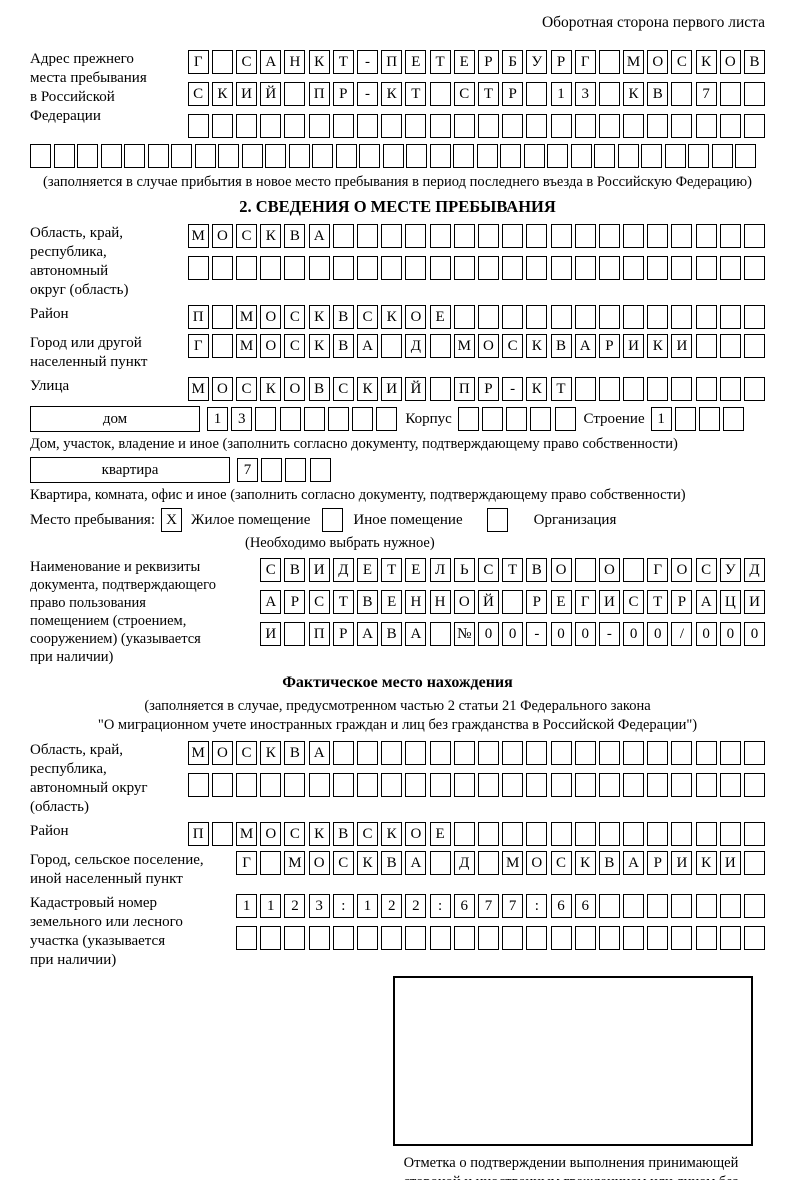  Describe the element at coordinates (271, 634) in the screenshot. I see `char-cell: И` at that location.